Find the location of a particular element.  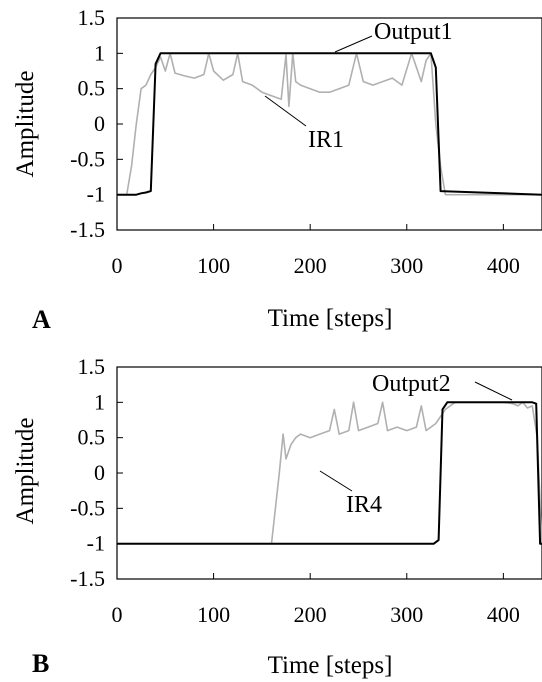

chart-b-panel-label: B is located at coordinates (40, 663).